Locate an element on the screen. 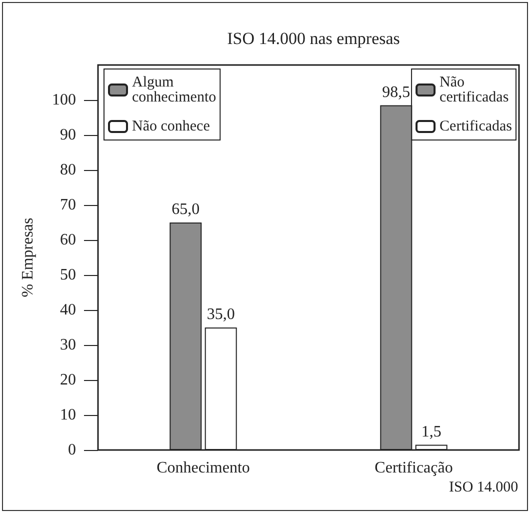 This screenshot has height=515, width=532. y-tick-label: 100 is located at coordinates (64, 100).